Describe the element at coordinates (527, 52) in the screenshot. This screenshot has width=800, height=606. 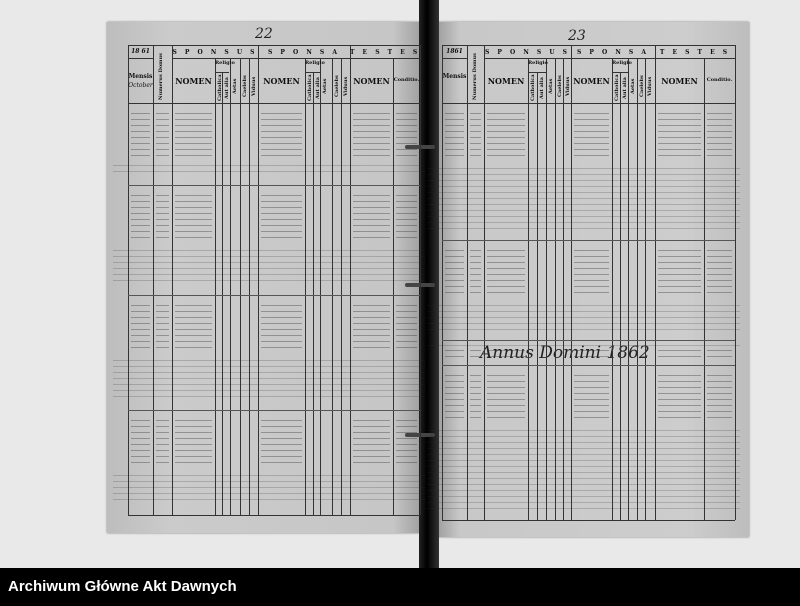
I see `sponsus-header: S P O N S U S` at that location.